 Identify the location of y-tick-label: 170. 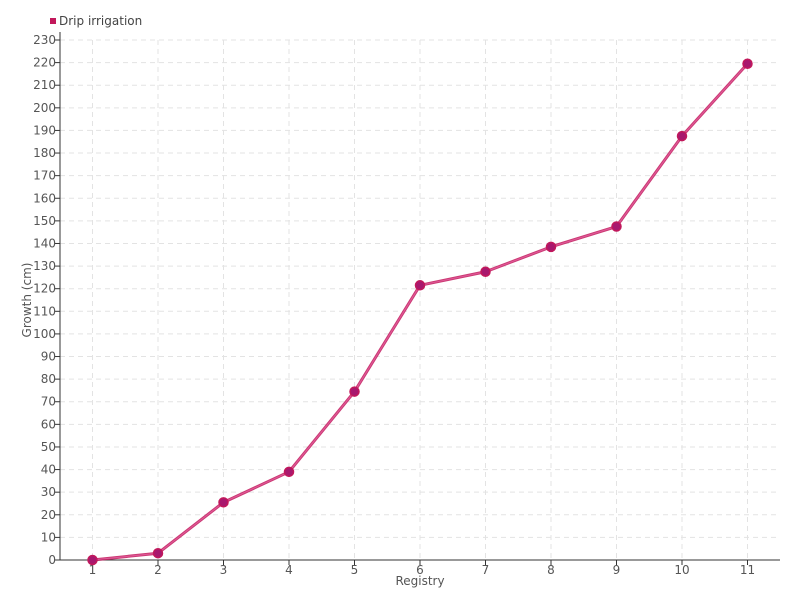
(44, 176).